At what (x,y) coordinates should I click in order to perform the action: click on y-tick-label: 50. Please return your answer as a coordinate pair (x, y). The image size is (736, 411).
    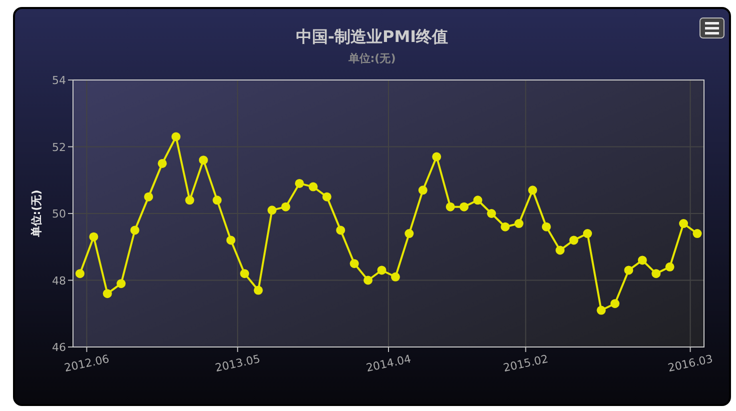
    Looking at the image, I should click on (59, 214).